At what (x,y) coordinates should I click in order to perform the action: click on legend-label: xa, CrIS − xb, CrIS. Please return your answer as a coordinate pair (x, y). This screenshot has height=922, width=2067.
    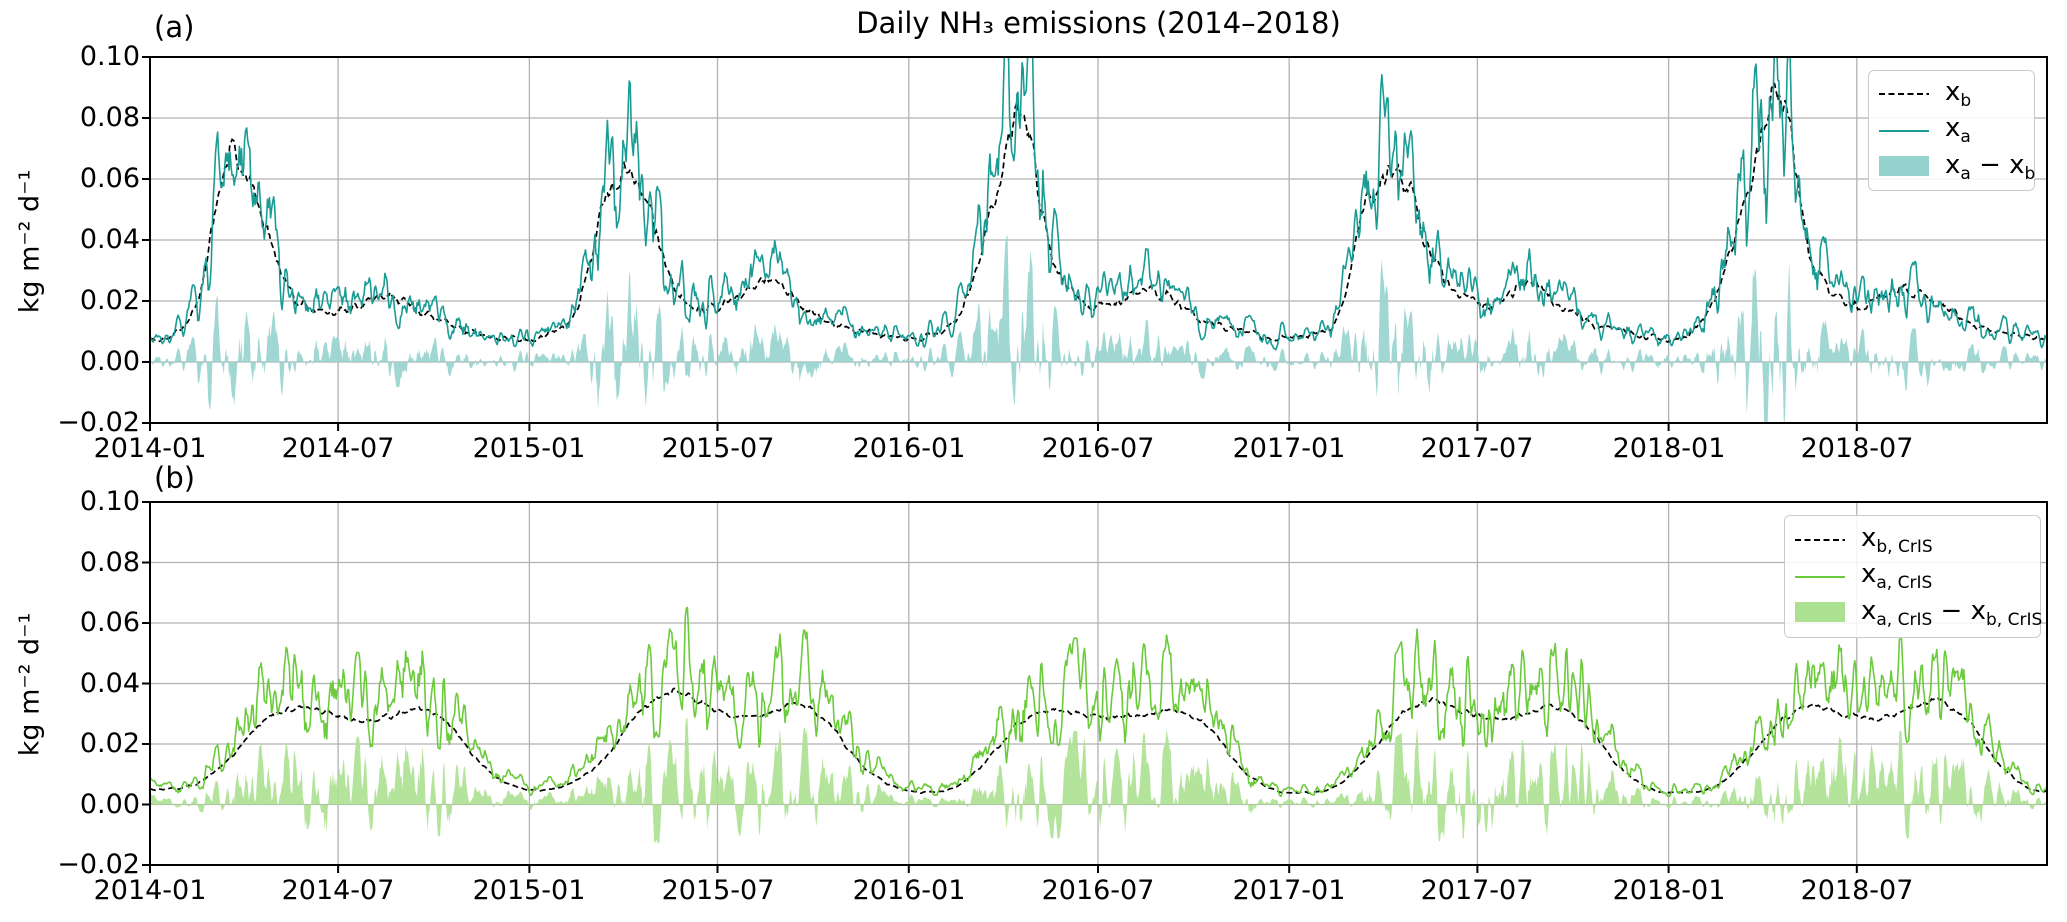
    Looking at the image, I should click on (1952, 613).